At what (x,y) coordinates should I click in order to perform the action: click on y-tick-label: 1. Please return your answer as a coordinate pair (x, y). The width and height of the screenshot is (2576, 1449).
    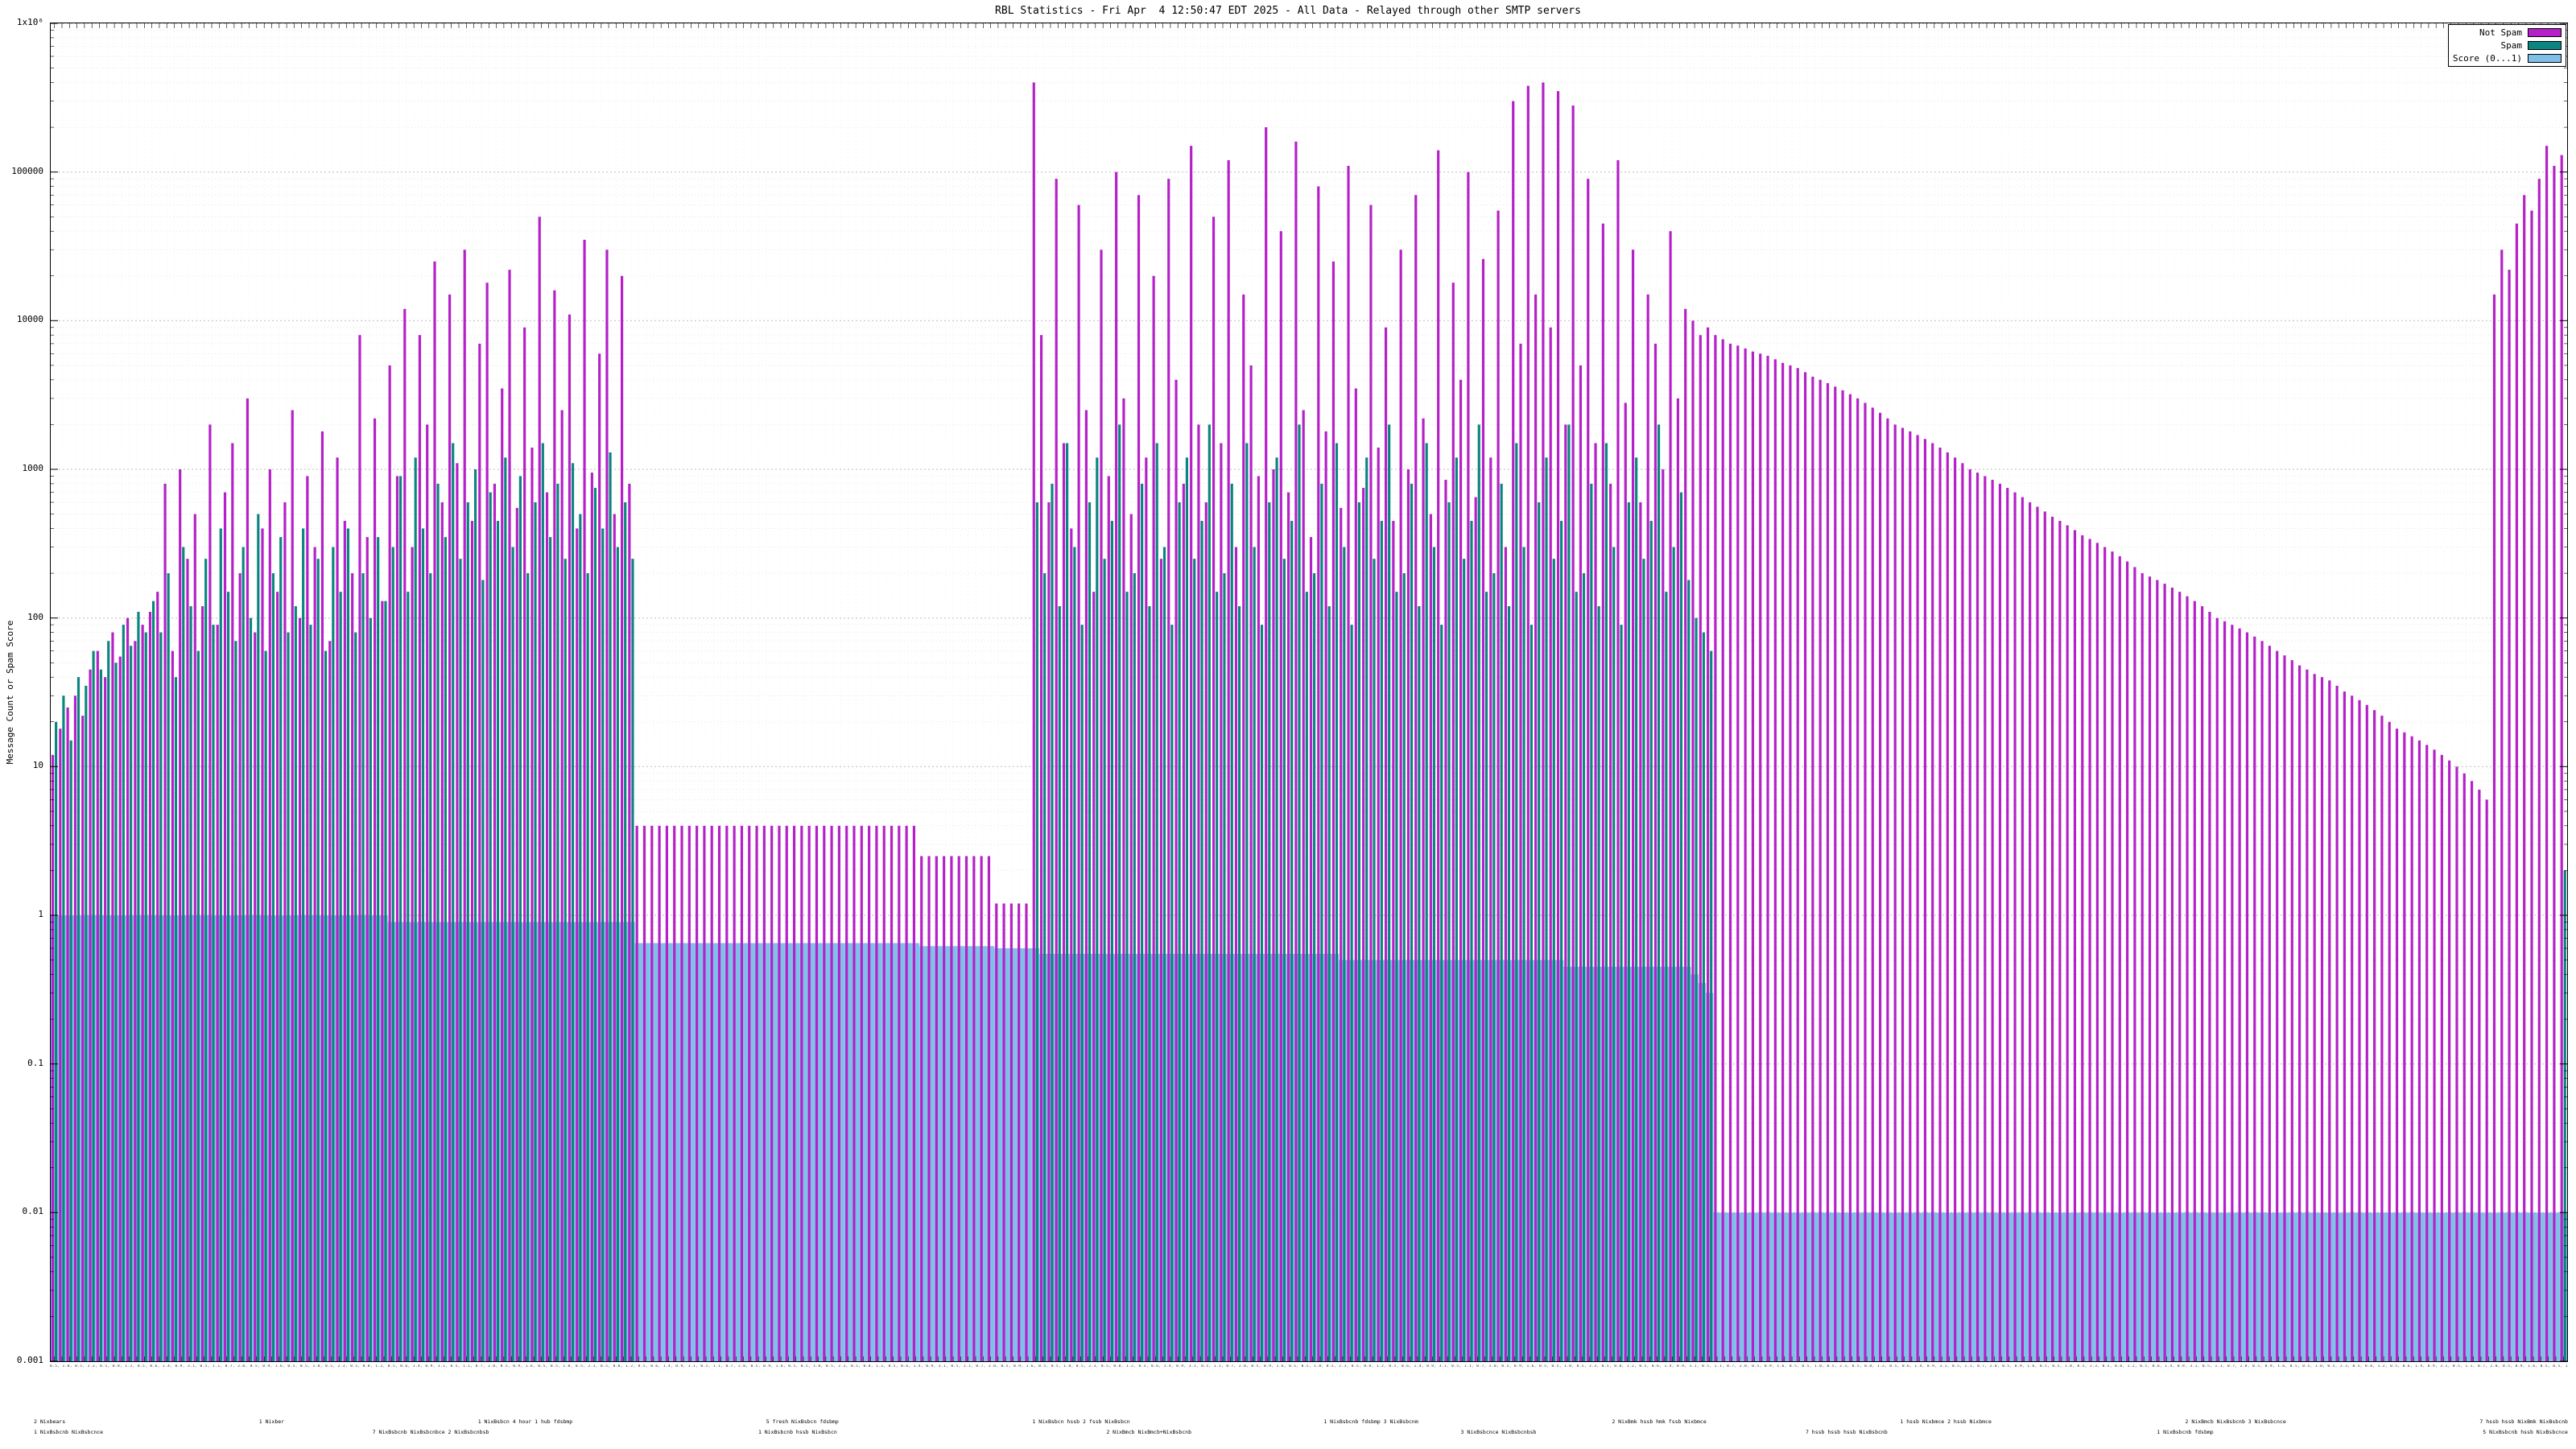
    Looking at the image, I should click on (40, 914).